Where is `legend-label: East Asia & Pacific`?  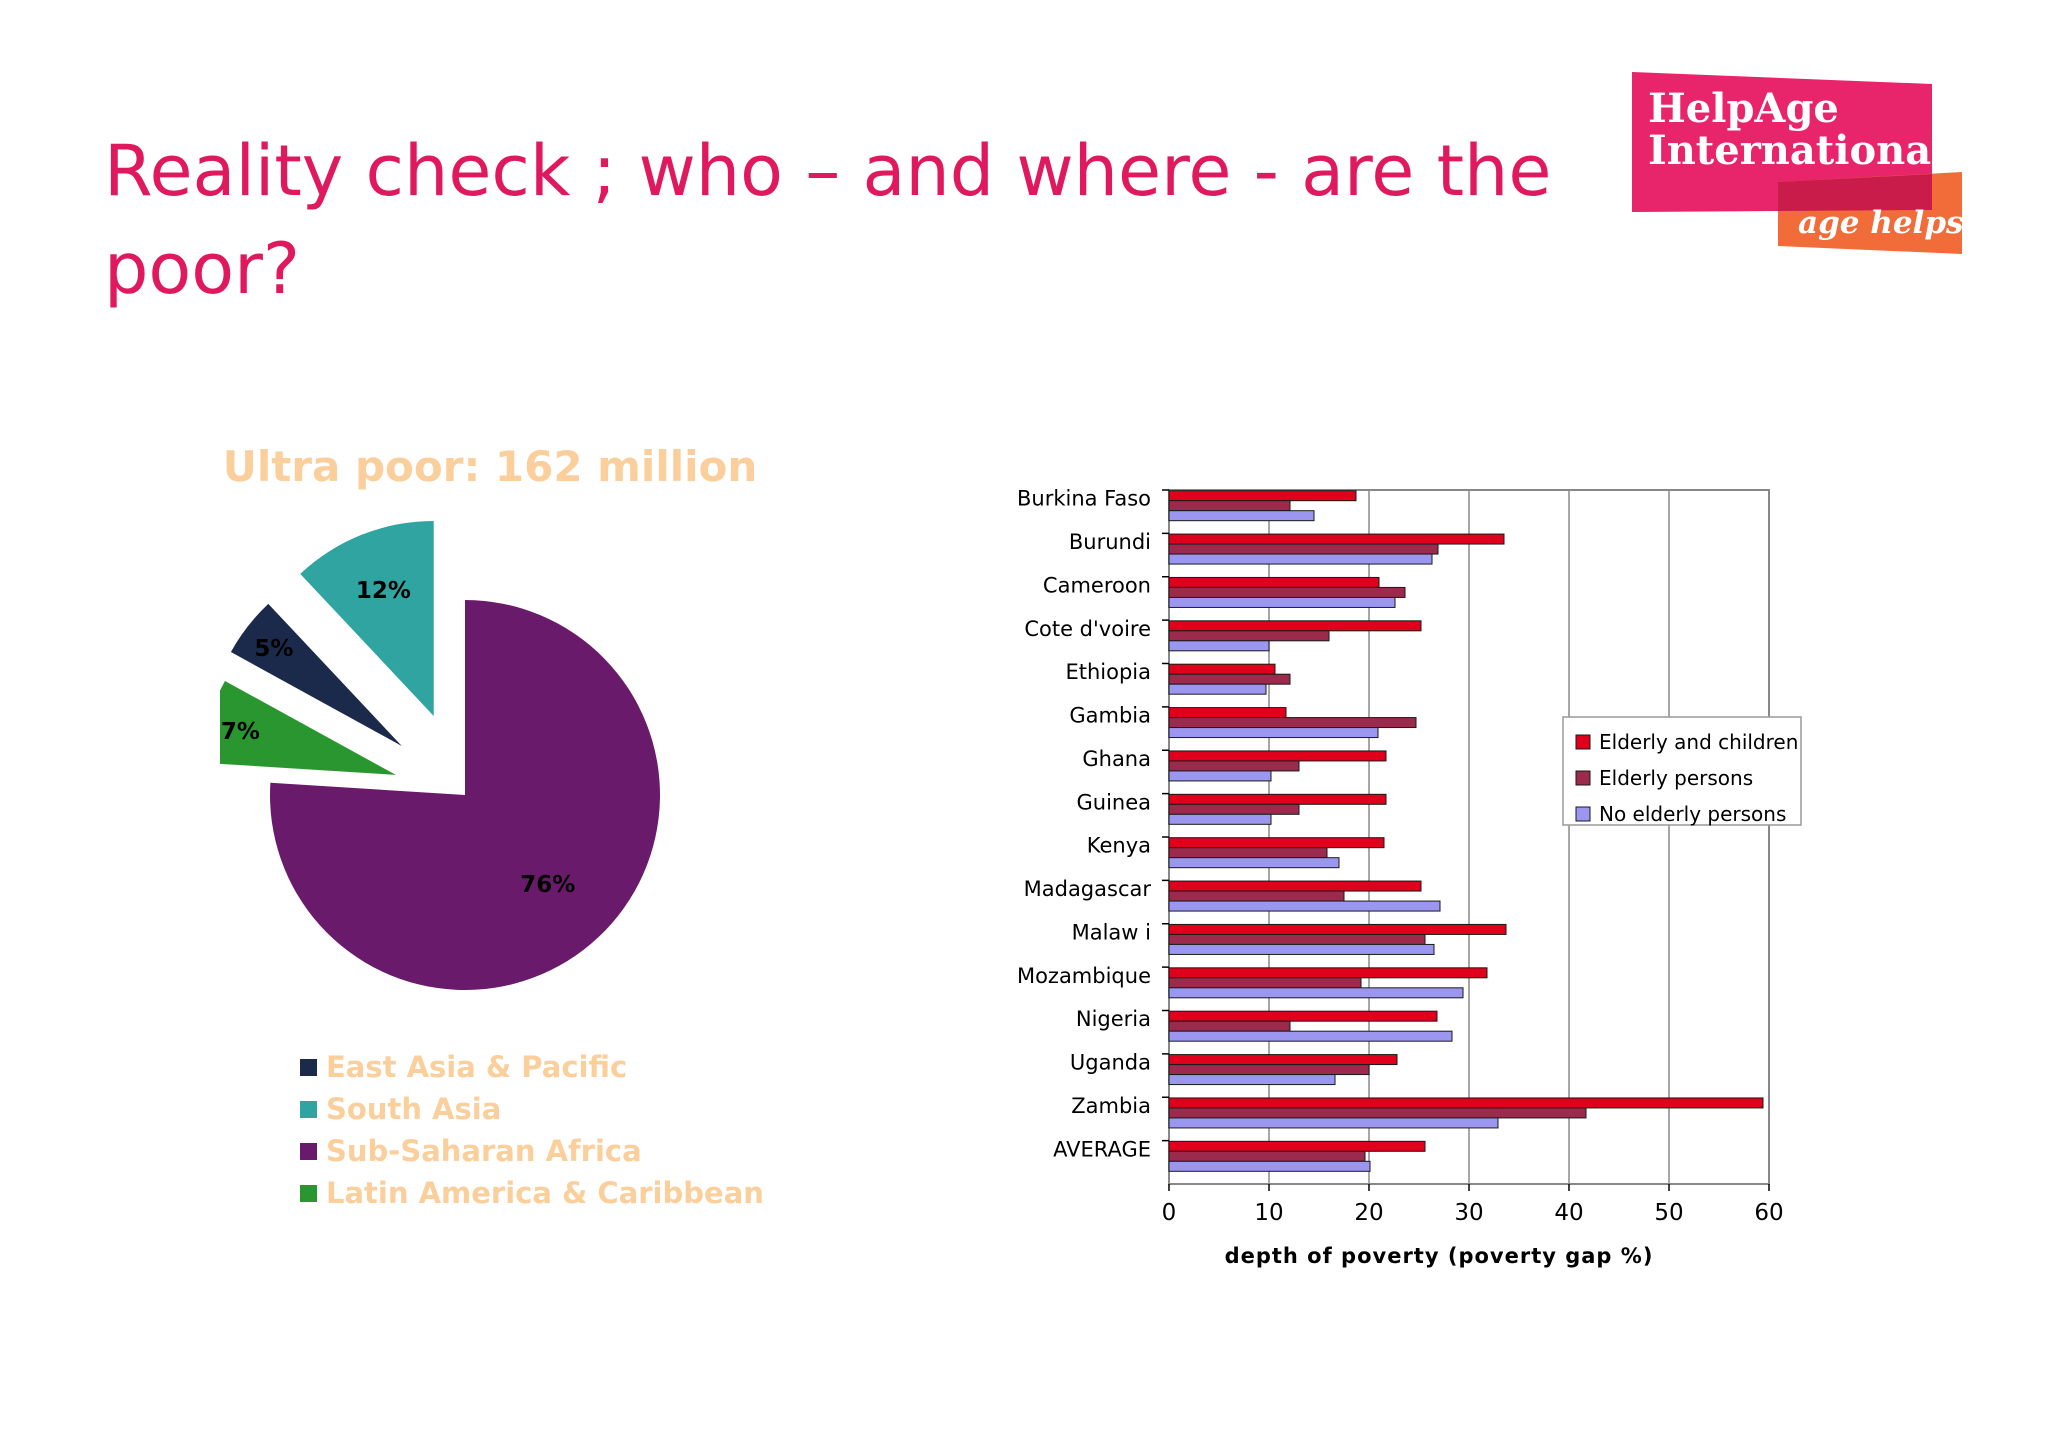
legend-label: East Asia & Pacific is located at coordinates (477, 1067).